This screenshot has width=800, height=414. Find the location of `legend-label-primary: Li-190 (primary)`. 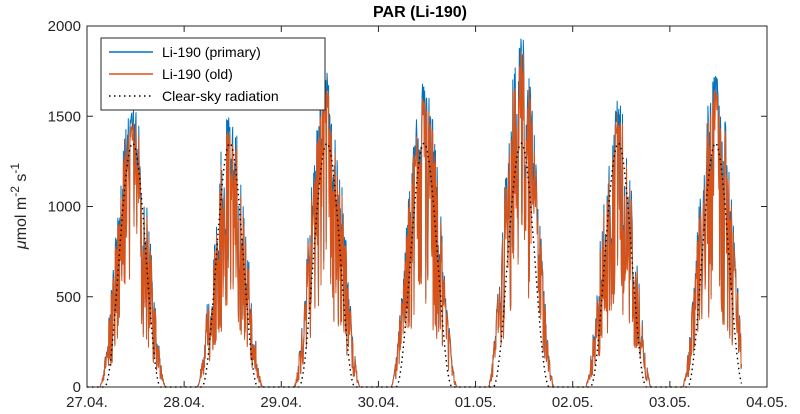

legend-label-primary: Li-190 (primary) is located at coordinates (211, 52).